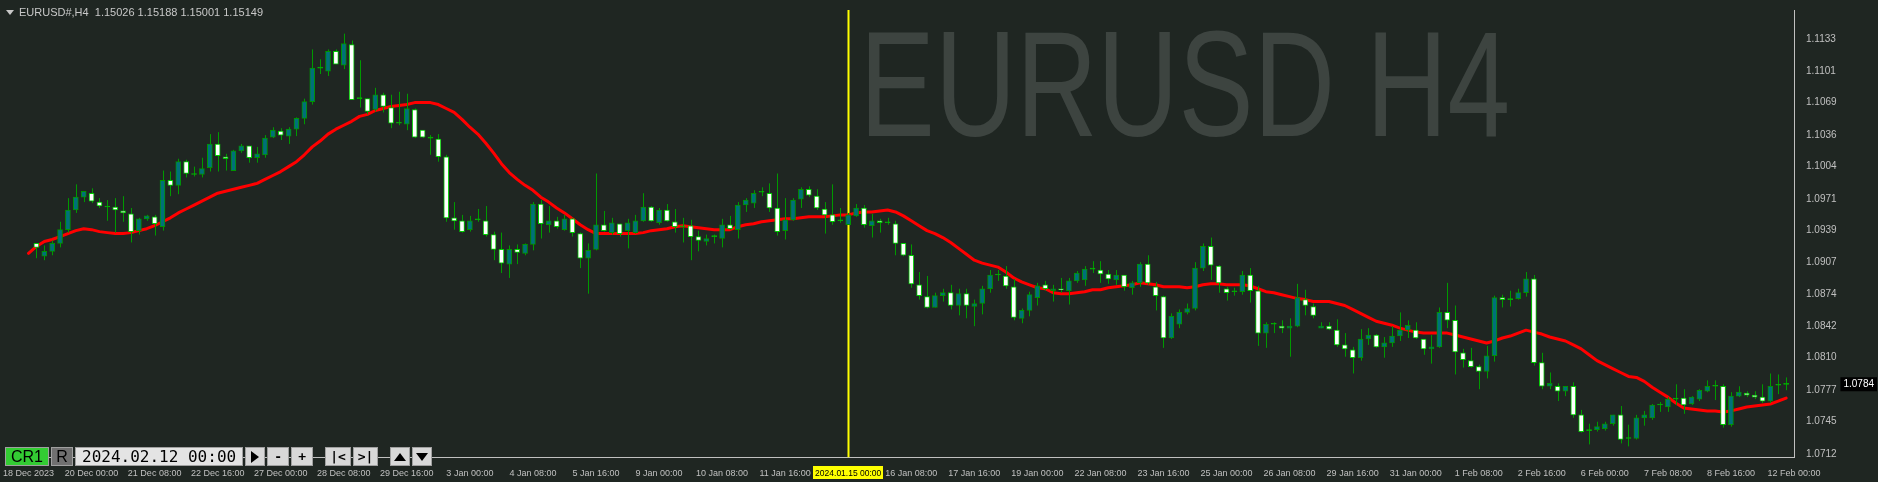  What do you see at coordinates (470, 473) in the screenshot?
I see `x-tick-label: 3 Jan 00:00` at bounding box center [470, 473].